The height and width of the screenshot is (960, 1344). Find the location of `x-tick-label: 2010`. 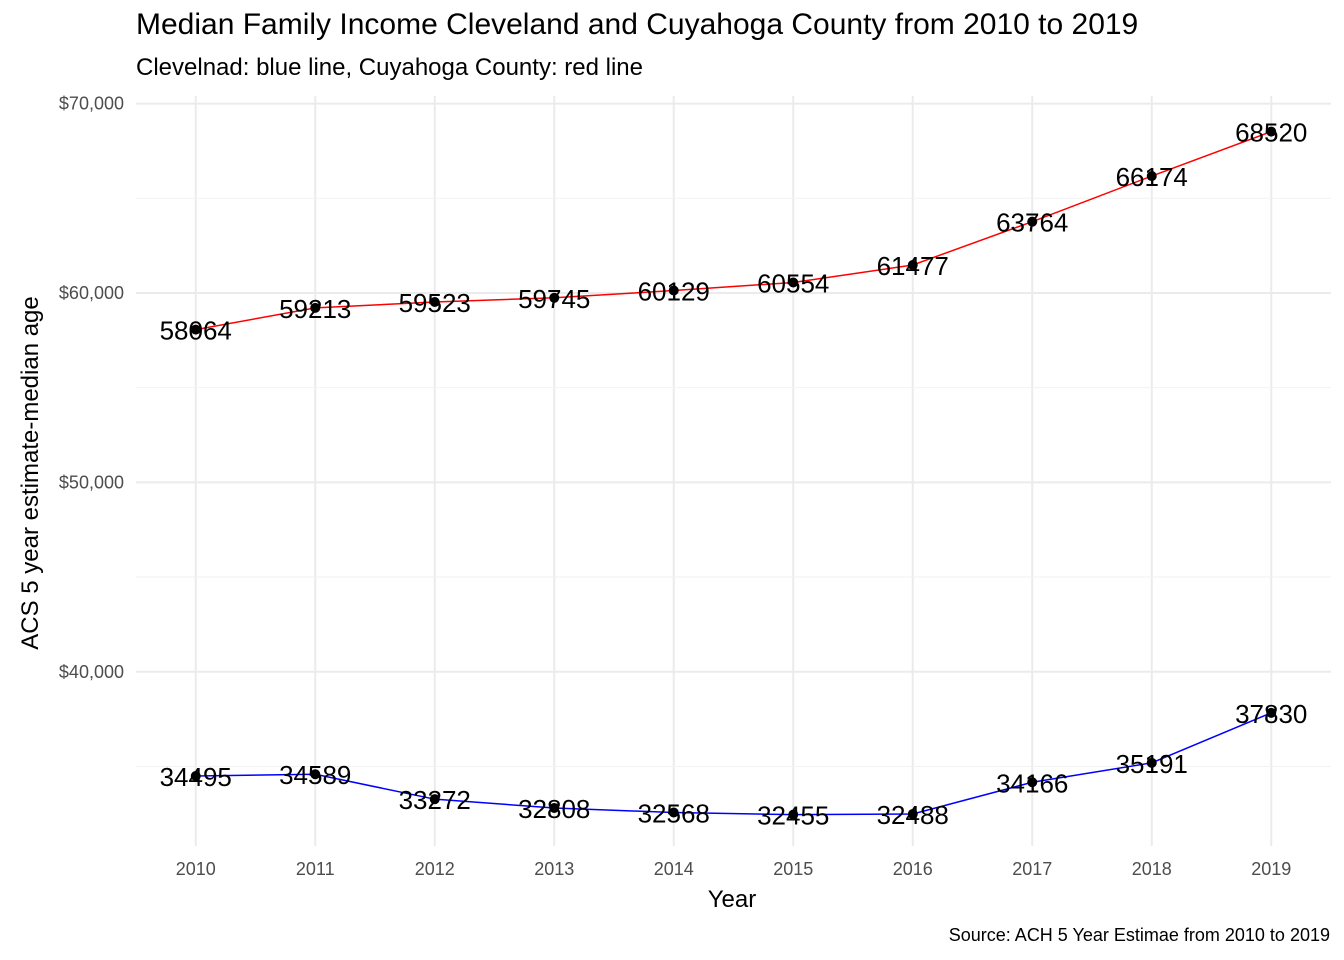

x-tick-label: 2010 is located at coordinates (196, 869).